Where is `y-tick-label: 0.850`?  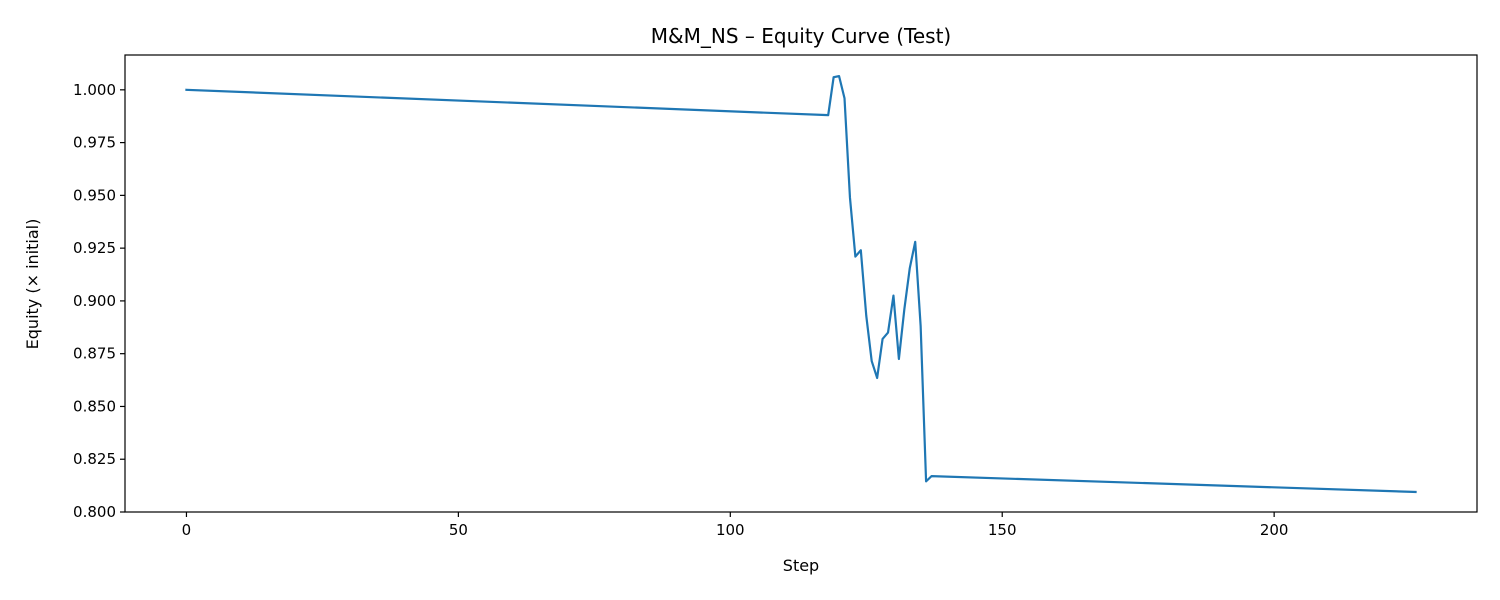
y-tick-label: 0.850 is located at coordinates (94, 406).